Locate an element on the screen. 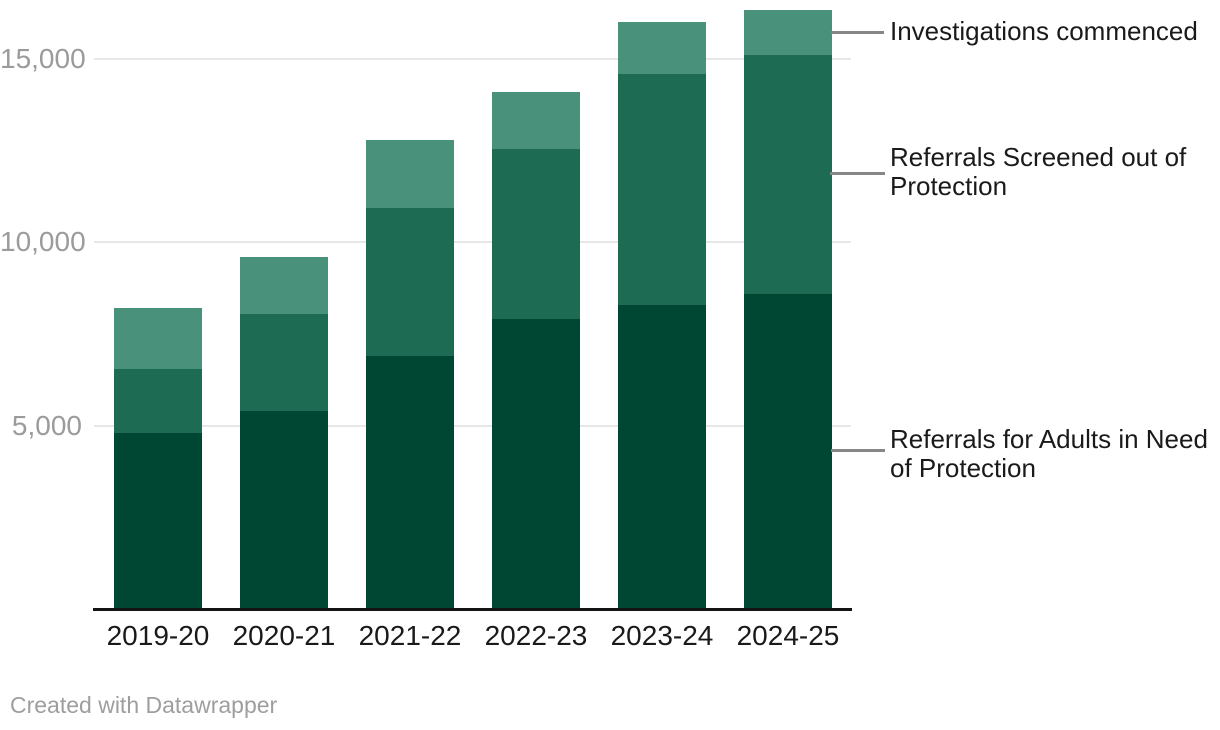 The image size is (1220, 730). x-tick-label: 2020-21 is located at coordinates (284, 635).